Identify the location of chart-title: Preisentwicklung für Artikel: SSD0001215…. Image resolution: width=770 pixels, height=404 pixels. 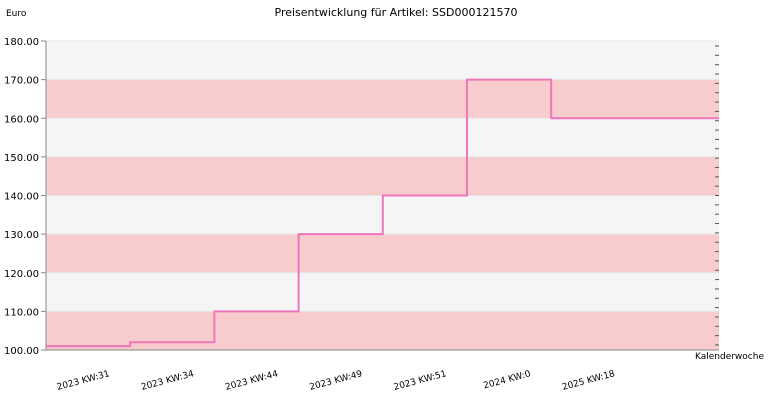
(396, 12).